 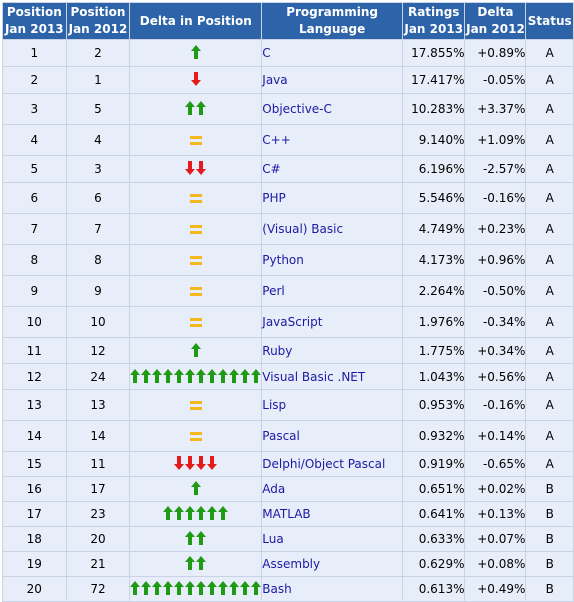 I want to click on table-row: 14 14 Pascal 0.932% +0.14% A, so click(x=288, y=436).